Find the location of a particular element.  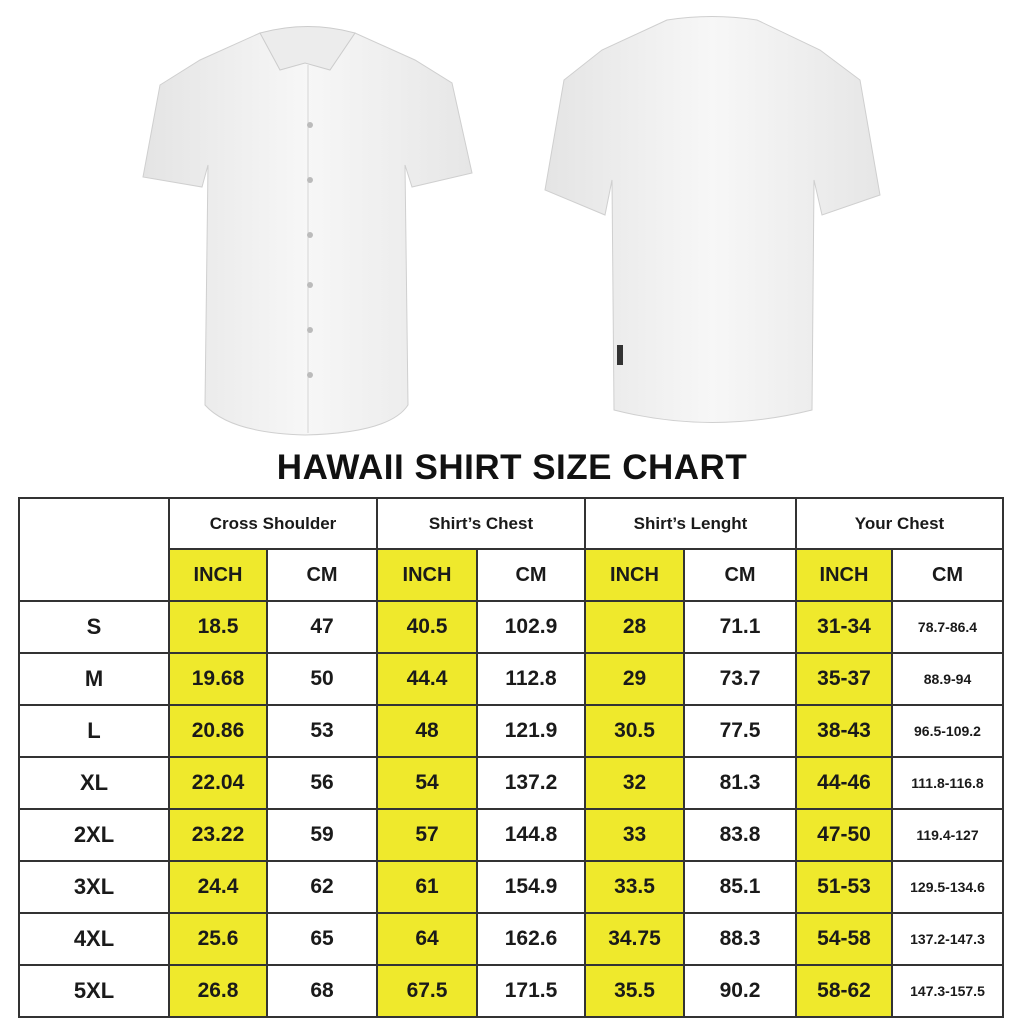

table-cell: 32 is located at coordinates (634, 783).